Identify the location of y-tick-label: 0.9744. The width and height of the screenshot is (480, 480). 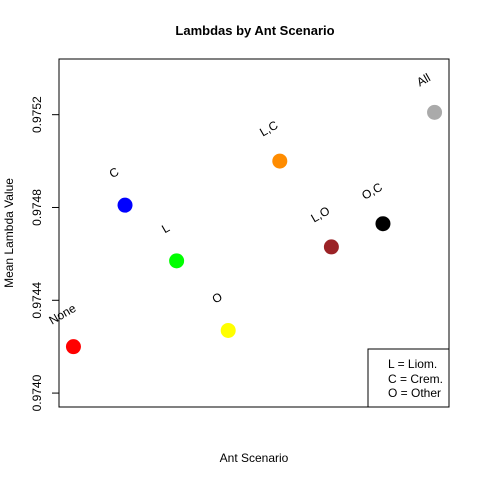
(37, 300).